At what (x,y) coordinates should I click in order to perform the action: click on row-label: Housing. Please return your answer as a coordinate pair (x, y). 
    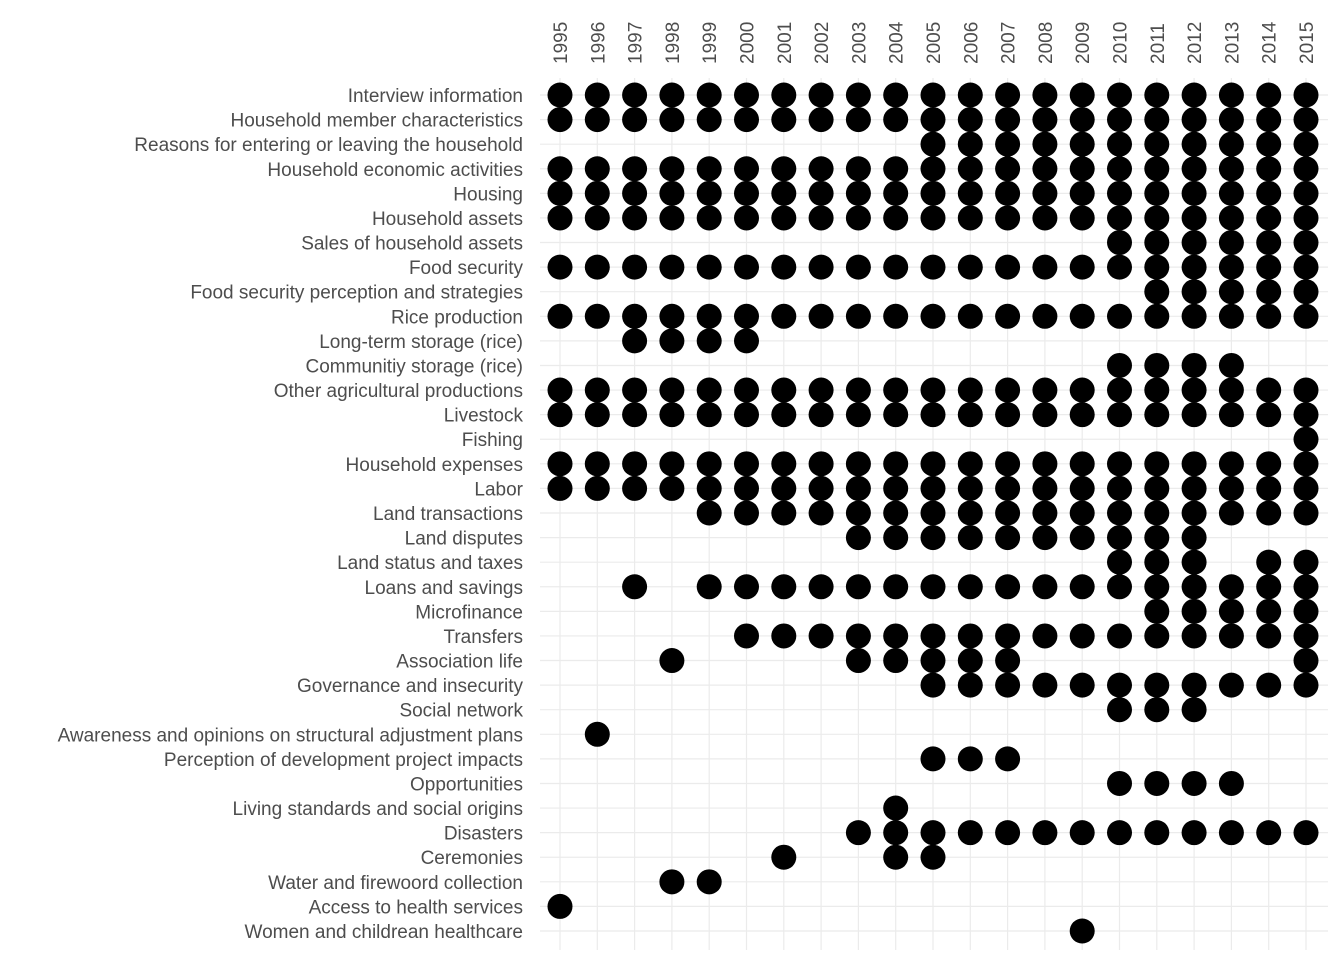
    Looking at the image, I should click on (488, 194).